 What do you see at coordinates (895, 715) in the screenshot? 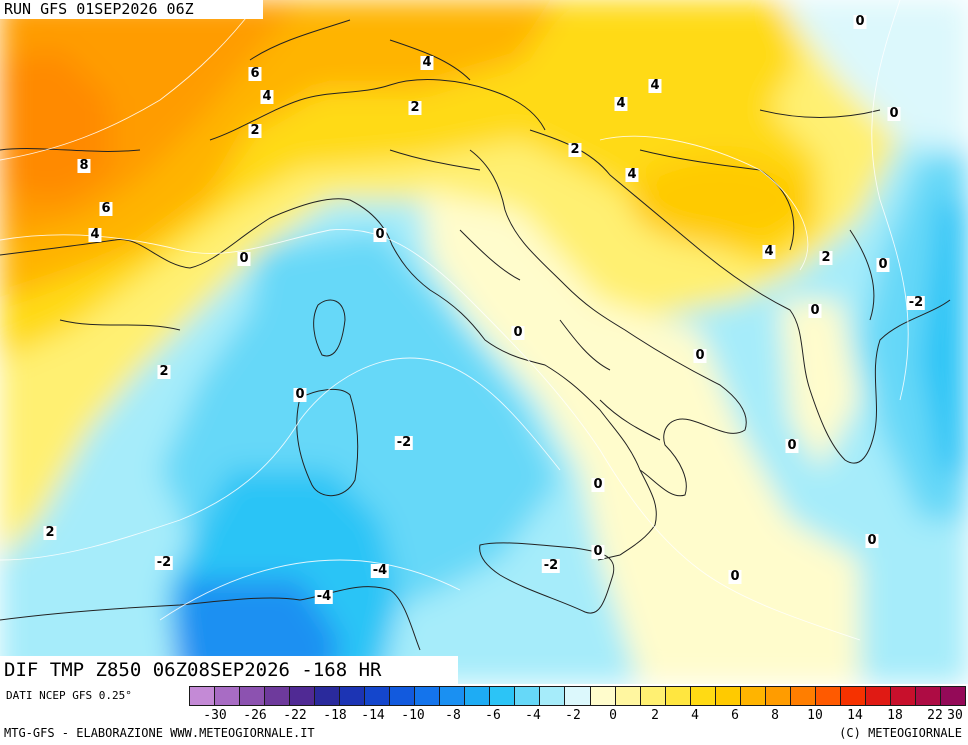
I see `legend-tick-label: 18` at bounding box center [895, 715].